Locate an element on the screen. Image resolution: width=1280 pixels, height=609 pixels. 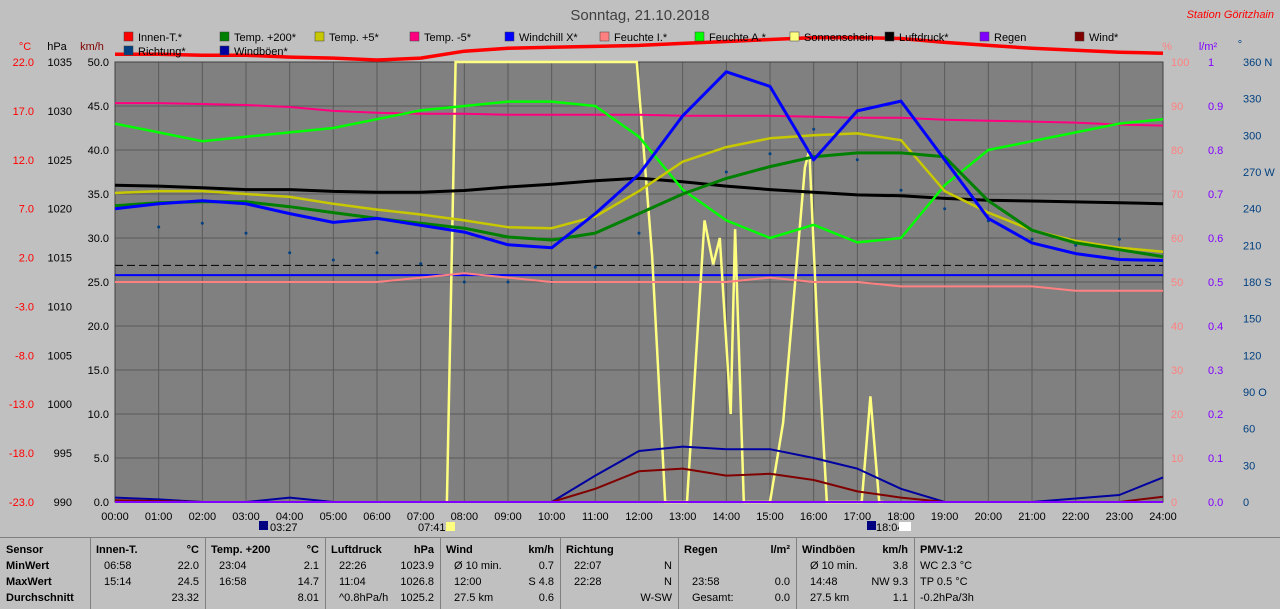
sunrise-icon is located at coordinates (263, 525).